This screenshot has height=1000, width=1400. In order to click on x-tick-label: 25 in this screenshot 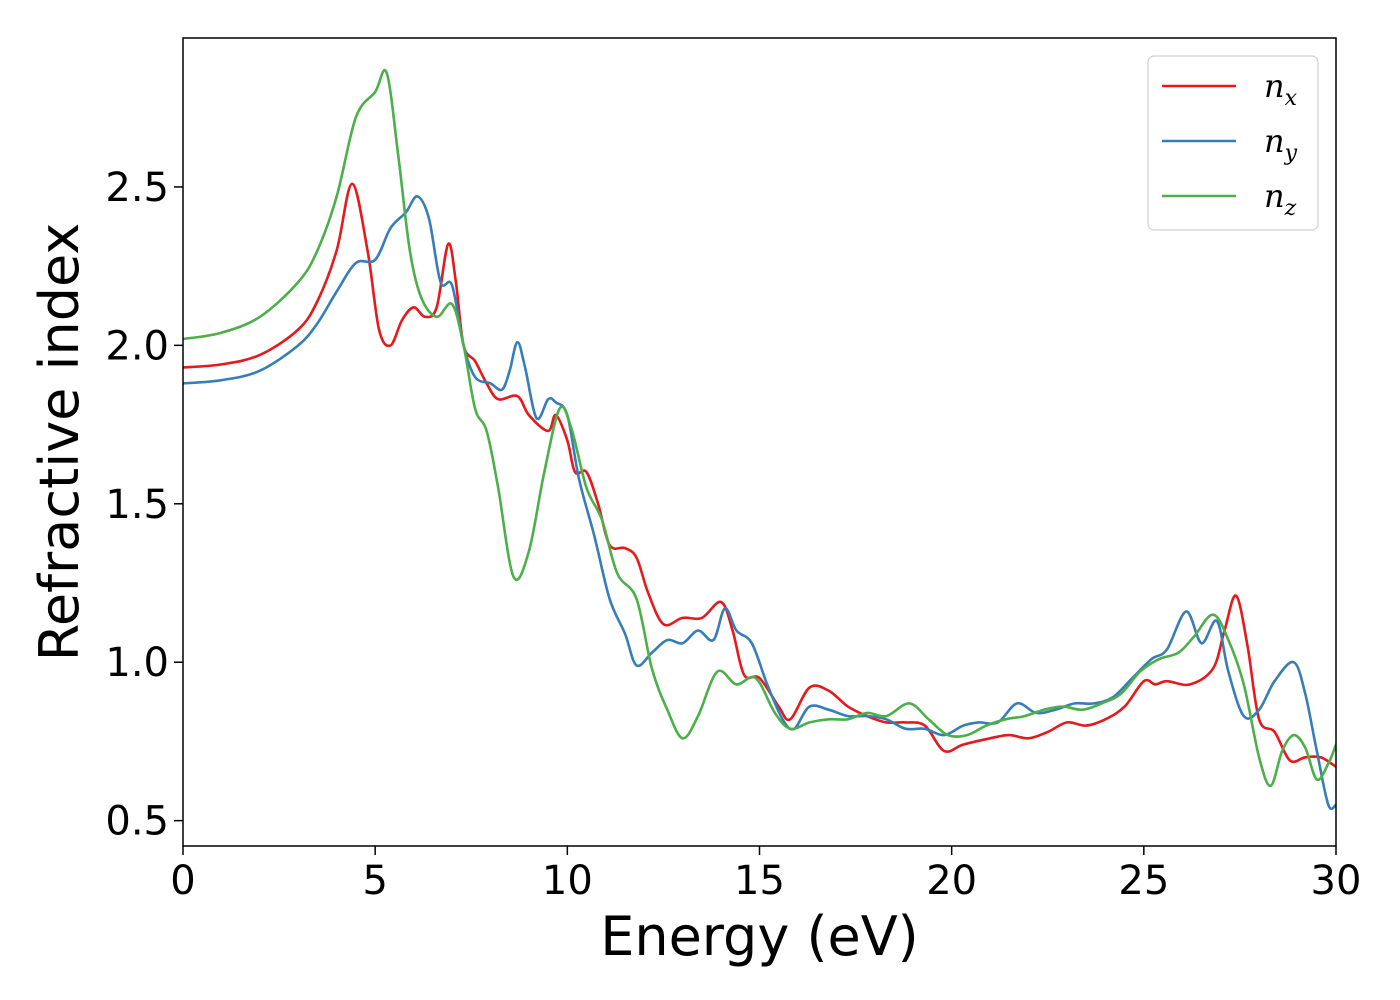, I will do `click(1143, 881)`.